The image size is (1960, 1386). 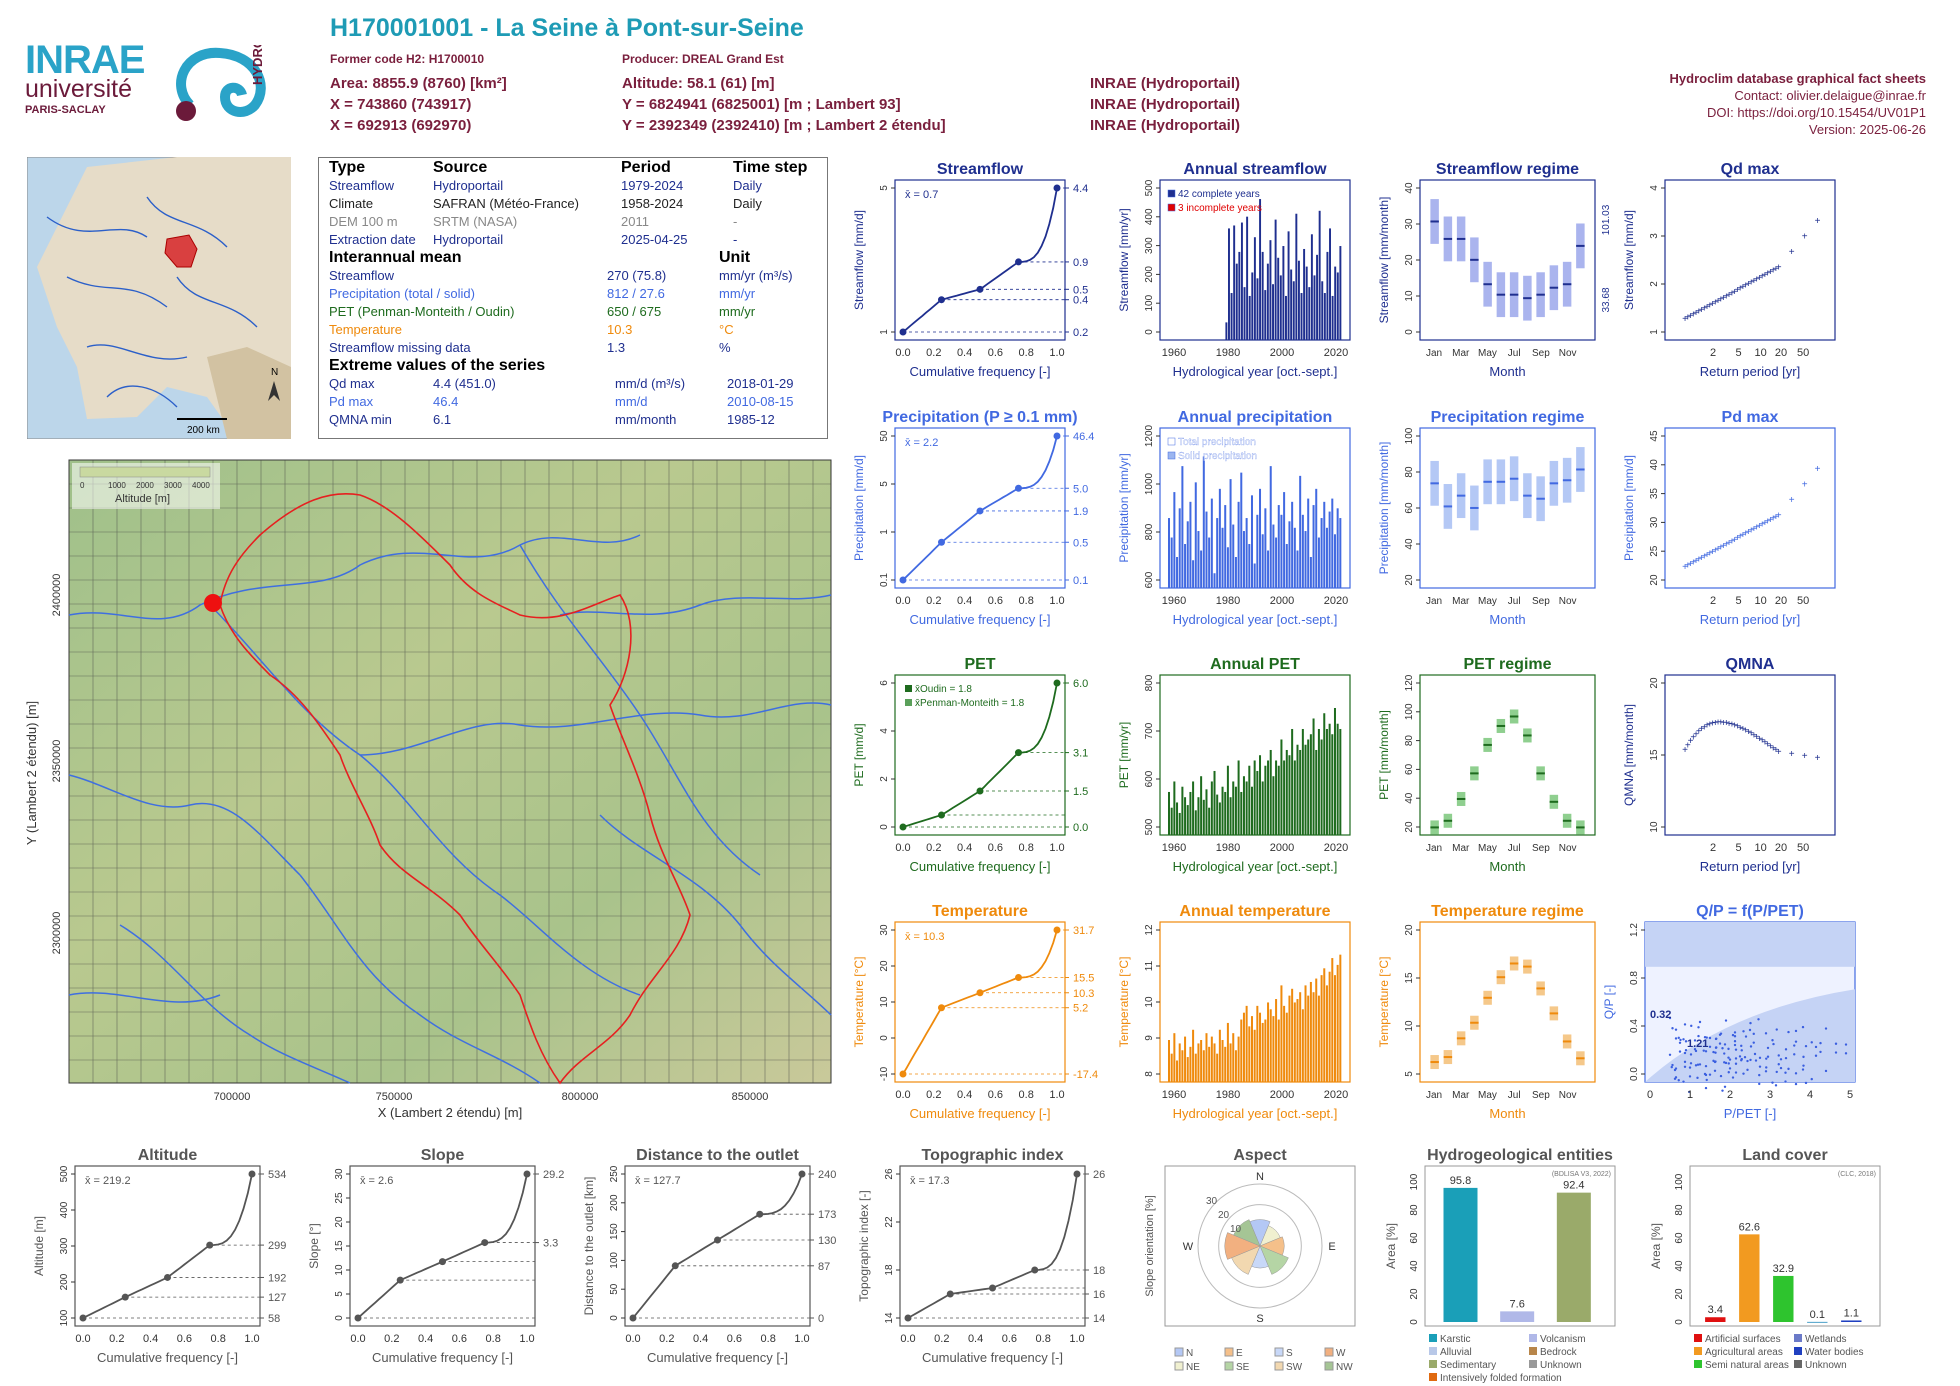 What do you see at coordinates (339, 1198) in the screenshot?
I see `y-tick-label: 25` at bounding box center [339, 1198].